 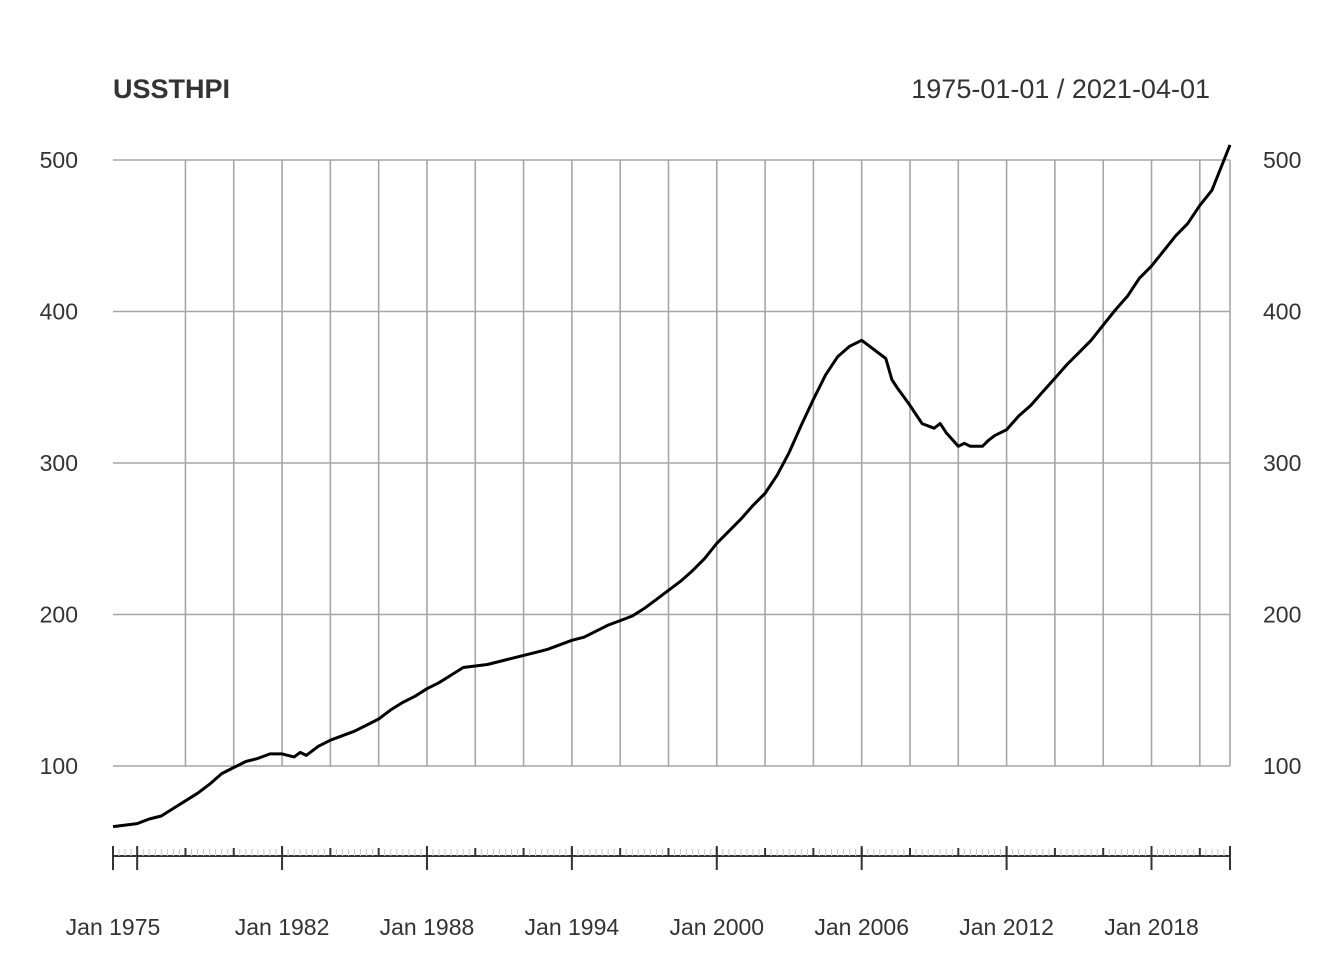 What do you see at coordinates (427, 927) in the screenshot?
I see `x-tick-label: Jan 1988` at bounding box center [427, 927].